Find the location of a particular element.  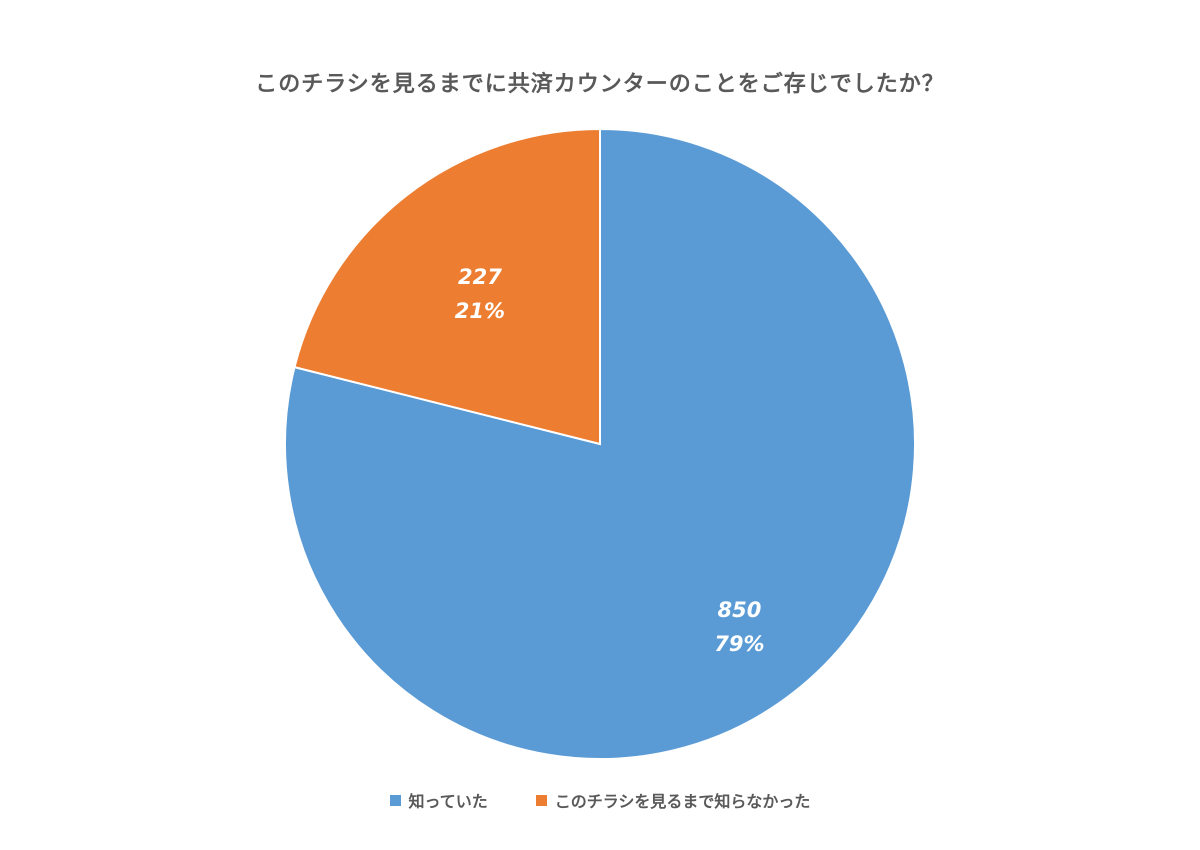

slice-unknown is located at coordinates (447, 286).